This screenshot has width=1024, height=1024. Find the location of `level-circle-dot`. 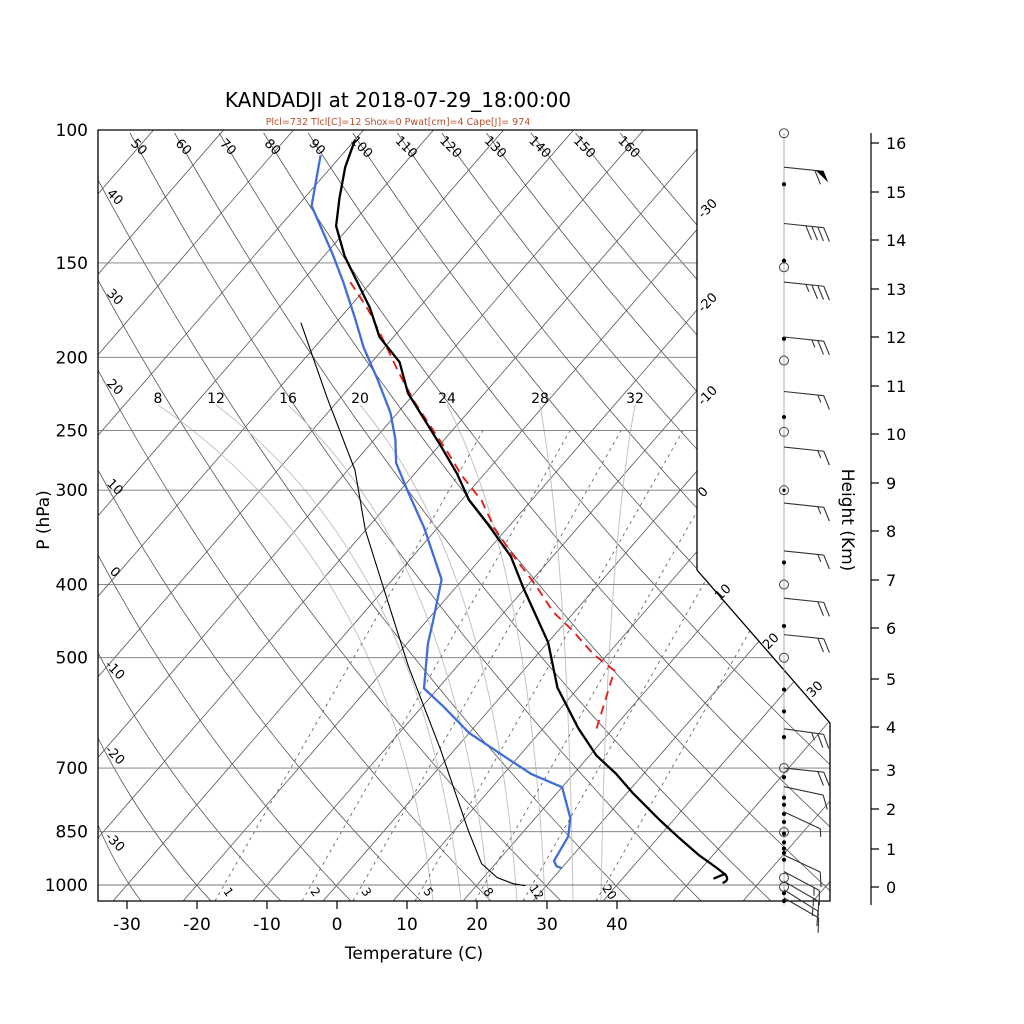

level-circle-dot is located at coordinates (784, 490).